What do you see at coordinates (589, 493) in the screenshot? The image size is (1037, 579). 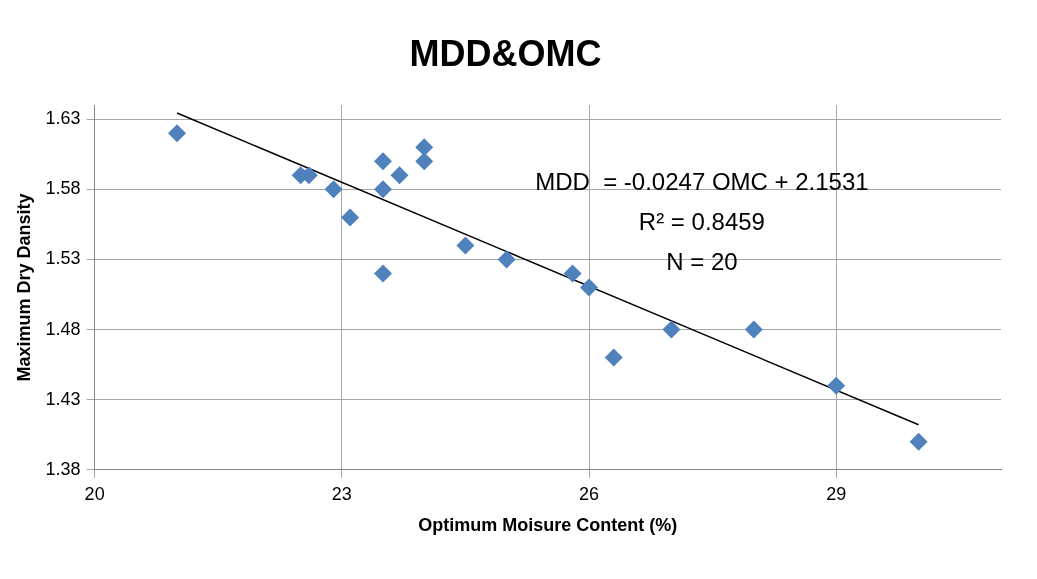 I see `x-tick-label: 26` at bounding box center [589, 493].